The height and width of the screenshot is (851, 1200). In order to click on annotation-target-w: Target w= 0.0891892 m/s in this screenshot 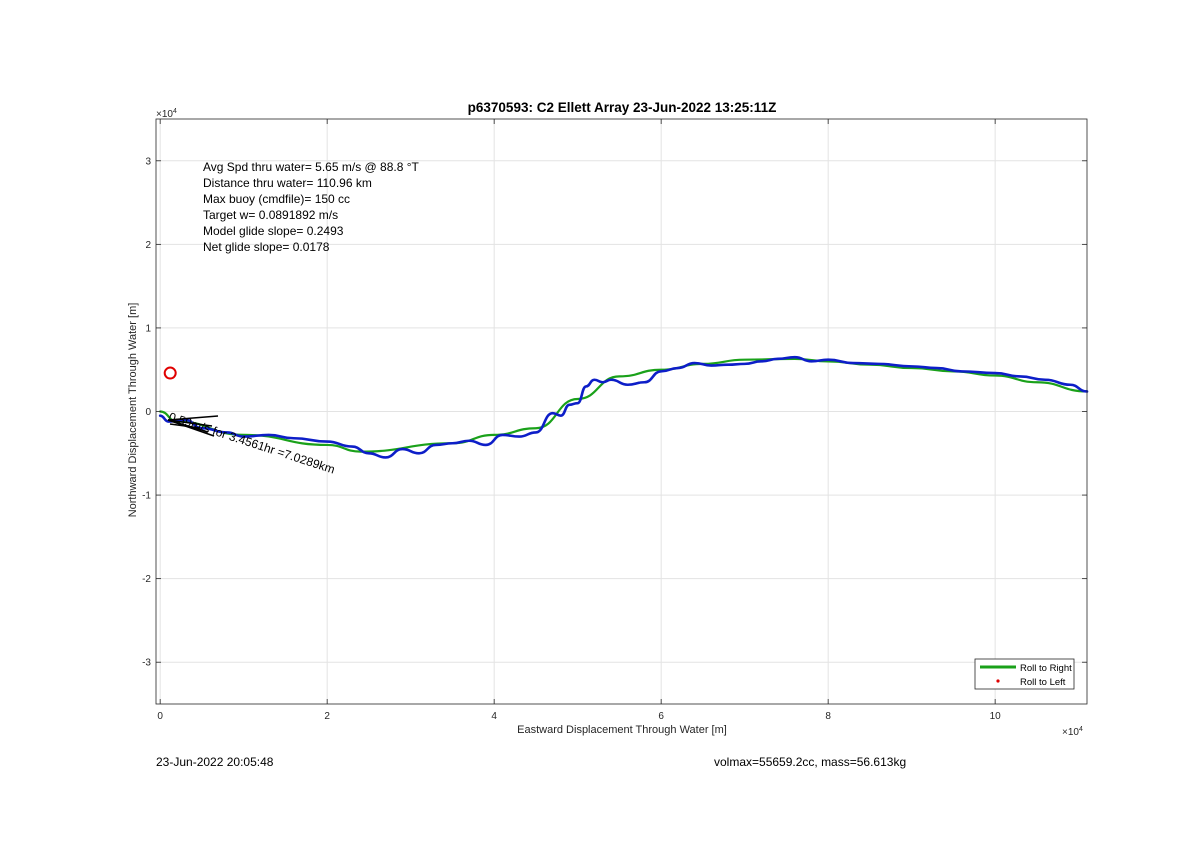, I will do `click(270, 215)`.